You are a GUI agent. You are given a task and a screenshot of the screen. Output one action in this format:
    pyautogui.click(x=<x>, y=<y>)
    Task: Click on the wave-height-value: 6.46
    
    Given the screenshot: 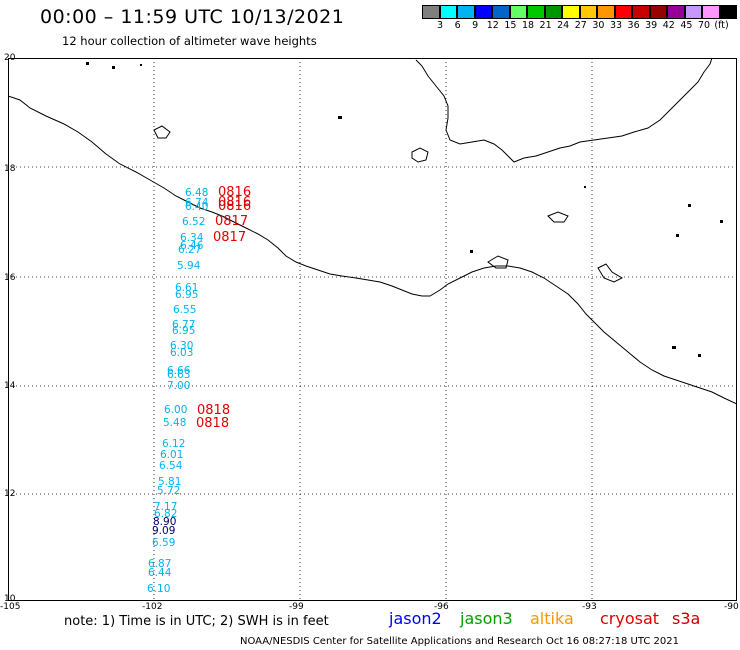 What is the action you would take?
    pyautogui.click(x=192, y=246)
    